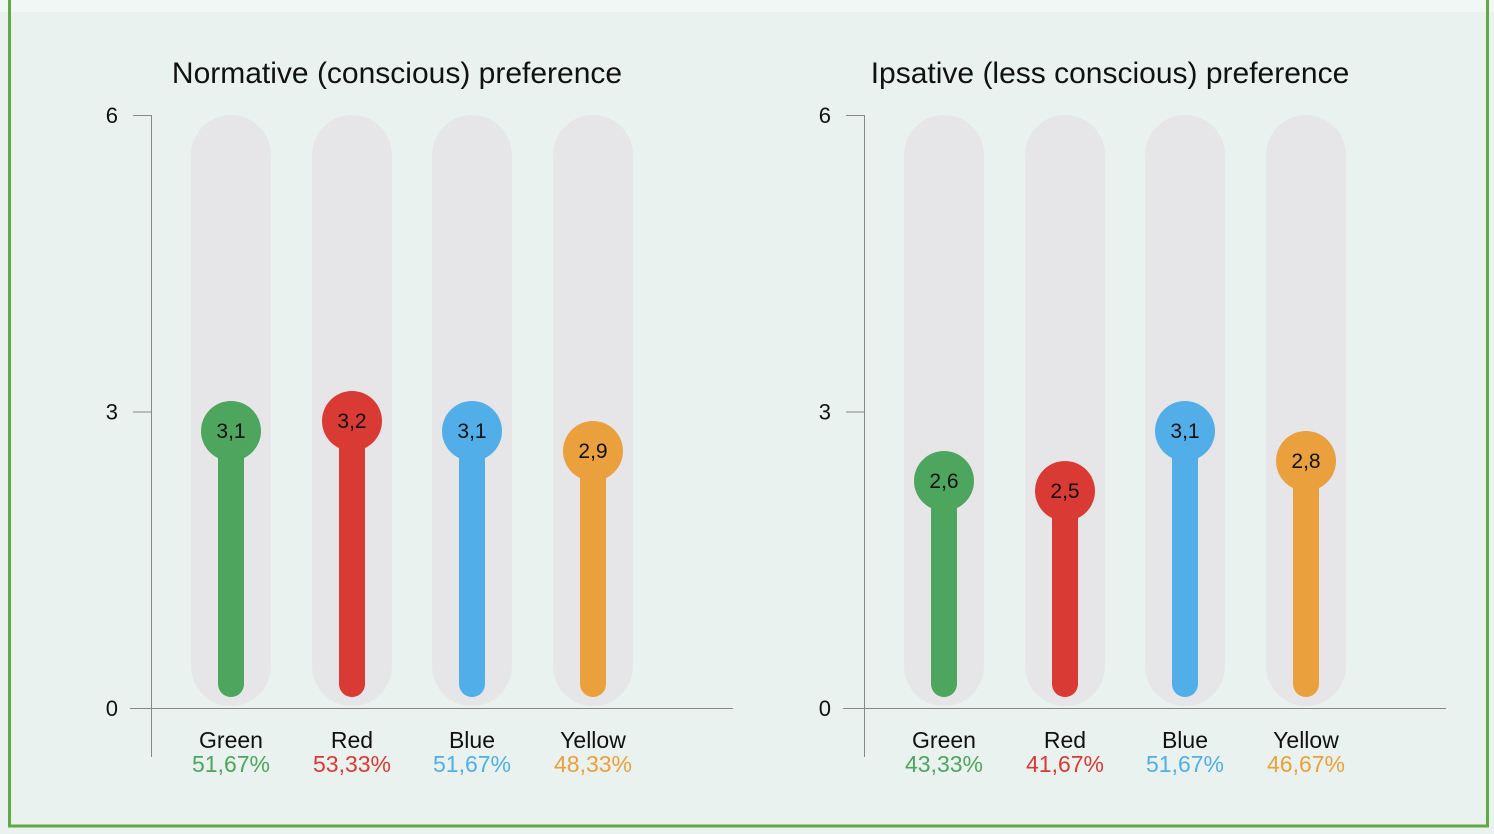 The height and width of the screenshot is (834, 1494). What do you see at coordinates (397, 73) in the screenshot?
I see `chart-title: Normative (conscious) preference` at bounding box center [397, 73].